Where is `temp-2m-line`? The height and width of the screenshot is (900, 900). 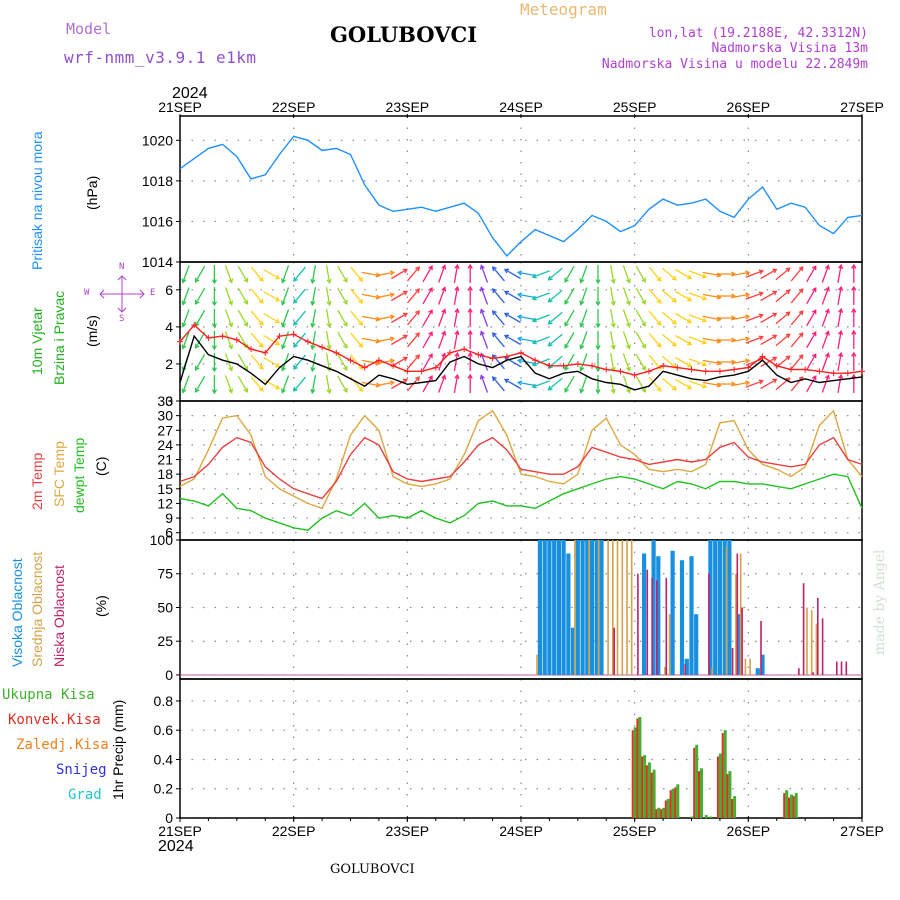
temp-2m-line is located at coordinates (521, 468).